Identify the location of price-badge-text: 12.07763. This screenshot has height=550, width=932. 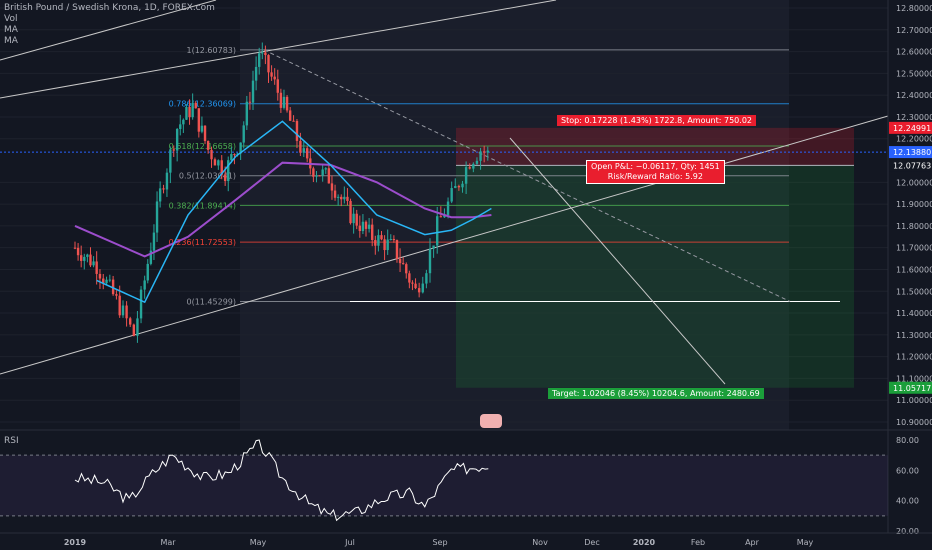
(912, 165).